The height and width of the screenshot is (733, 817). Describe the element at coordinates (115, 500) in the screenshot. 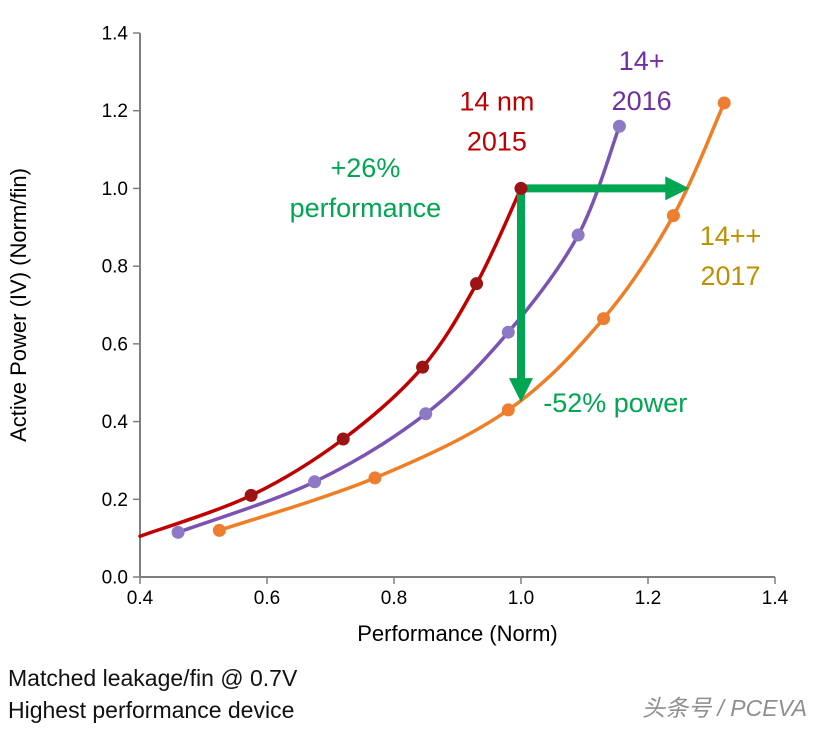

I see `y-tick-label: 0.2` at that location.